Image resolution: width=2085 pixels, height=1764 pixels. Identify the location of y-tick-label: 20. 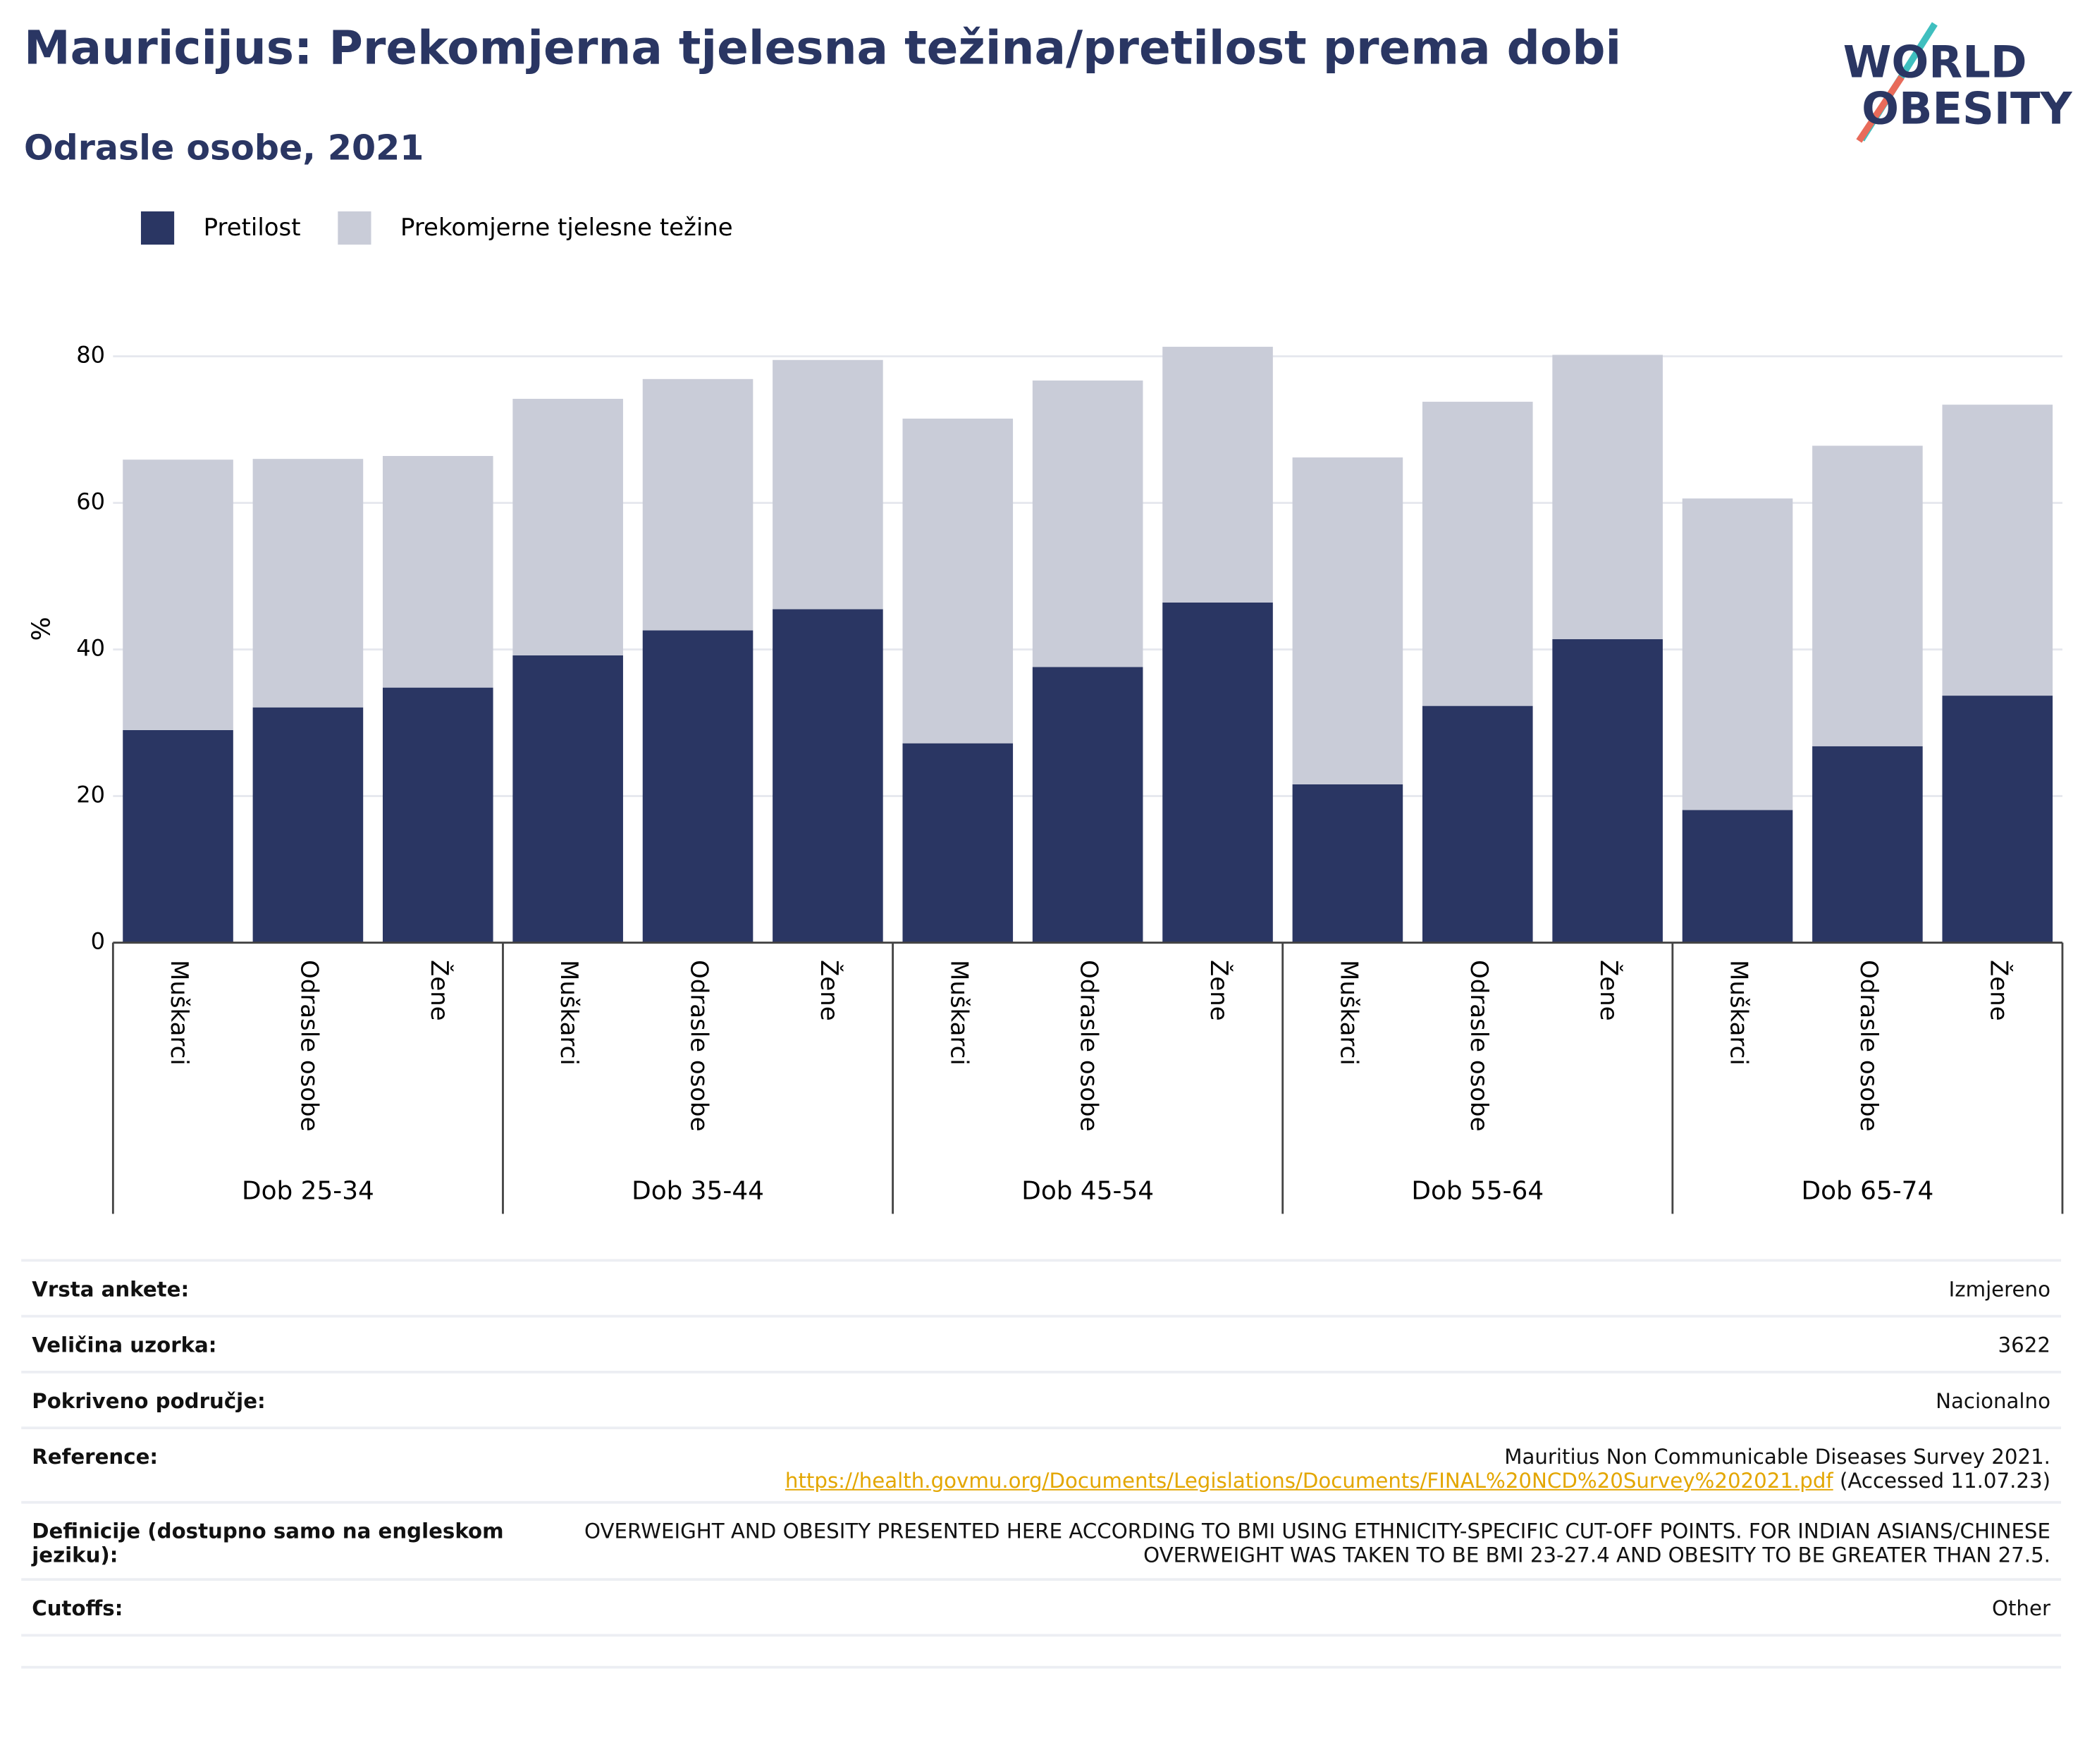
(90, 795).